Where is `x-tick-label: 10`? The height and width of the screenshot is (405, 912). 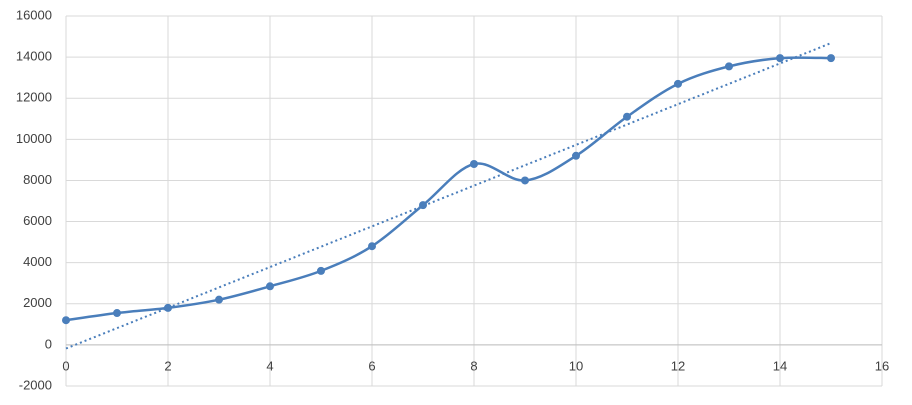 x-tick-label: 10 is located at coordinates (576, 365).